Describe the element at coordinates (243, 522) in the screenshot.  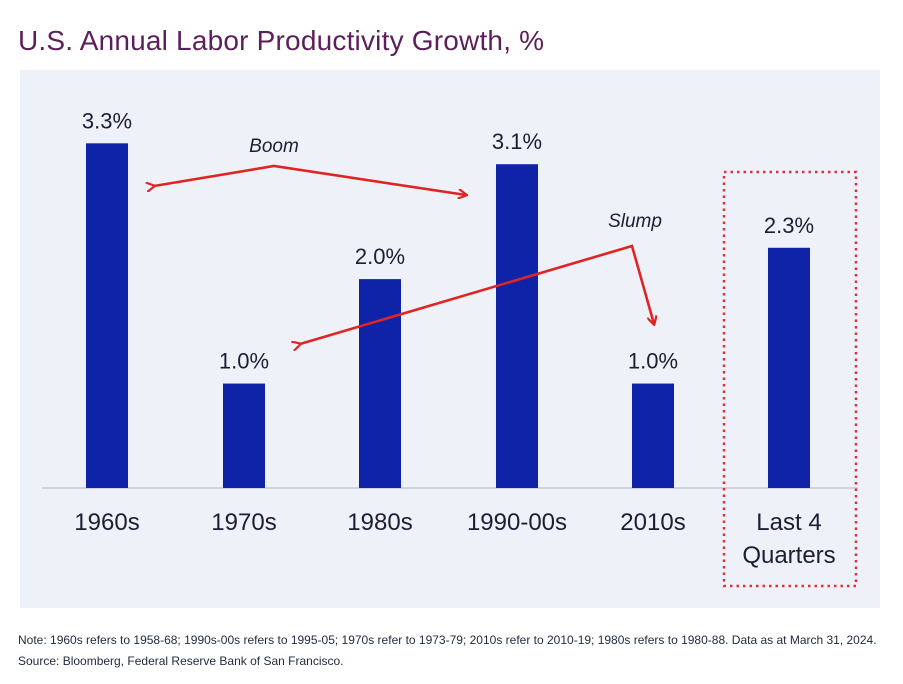
I see `category-label: 1970s` at that location.